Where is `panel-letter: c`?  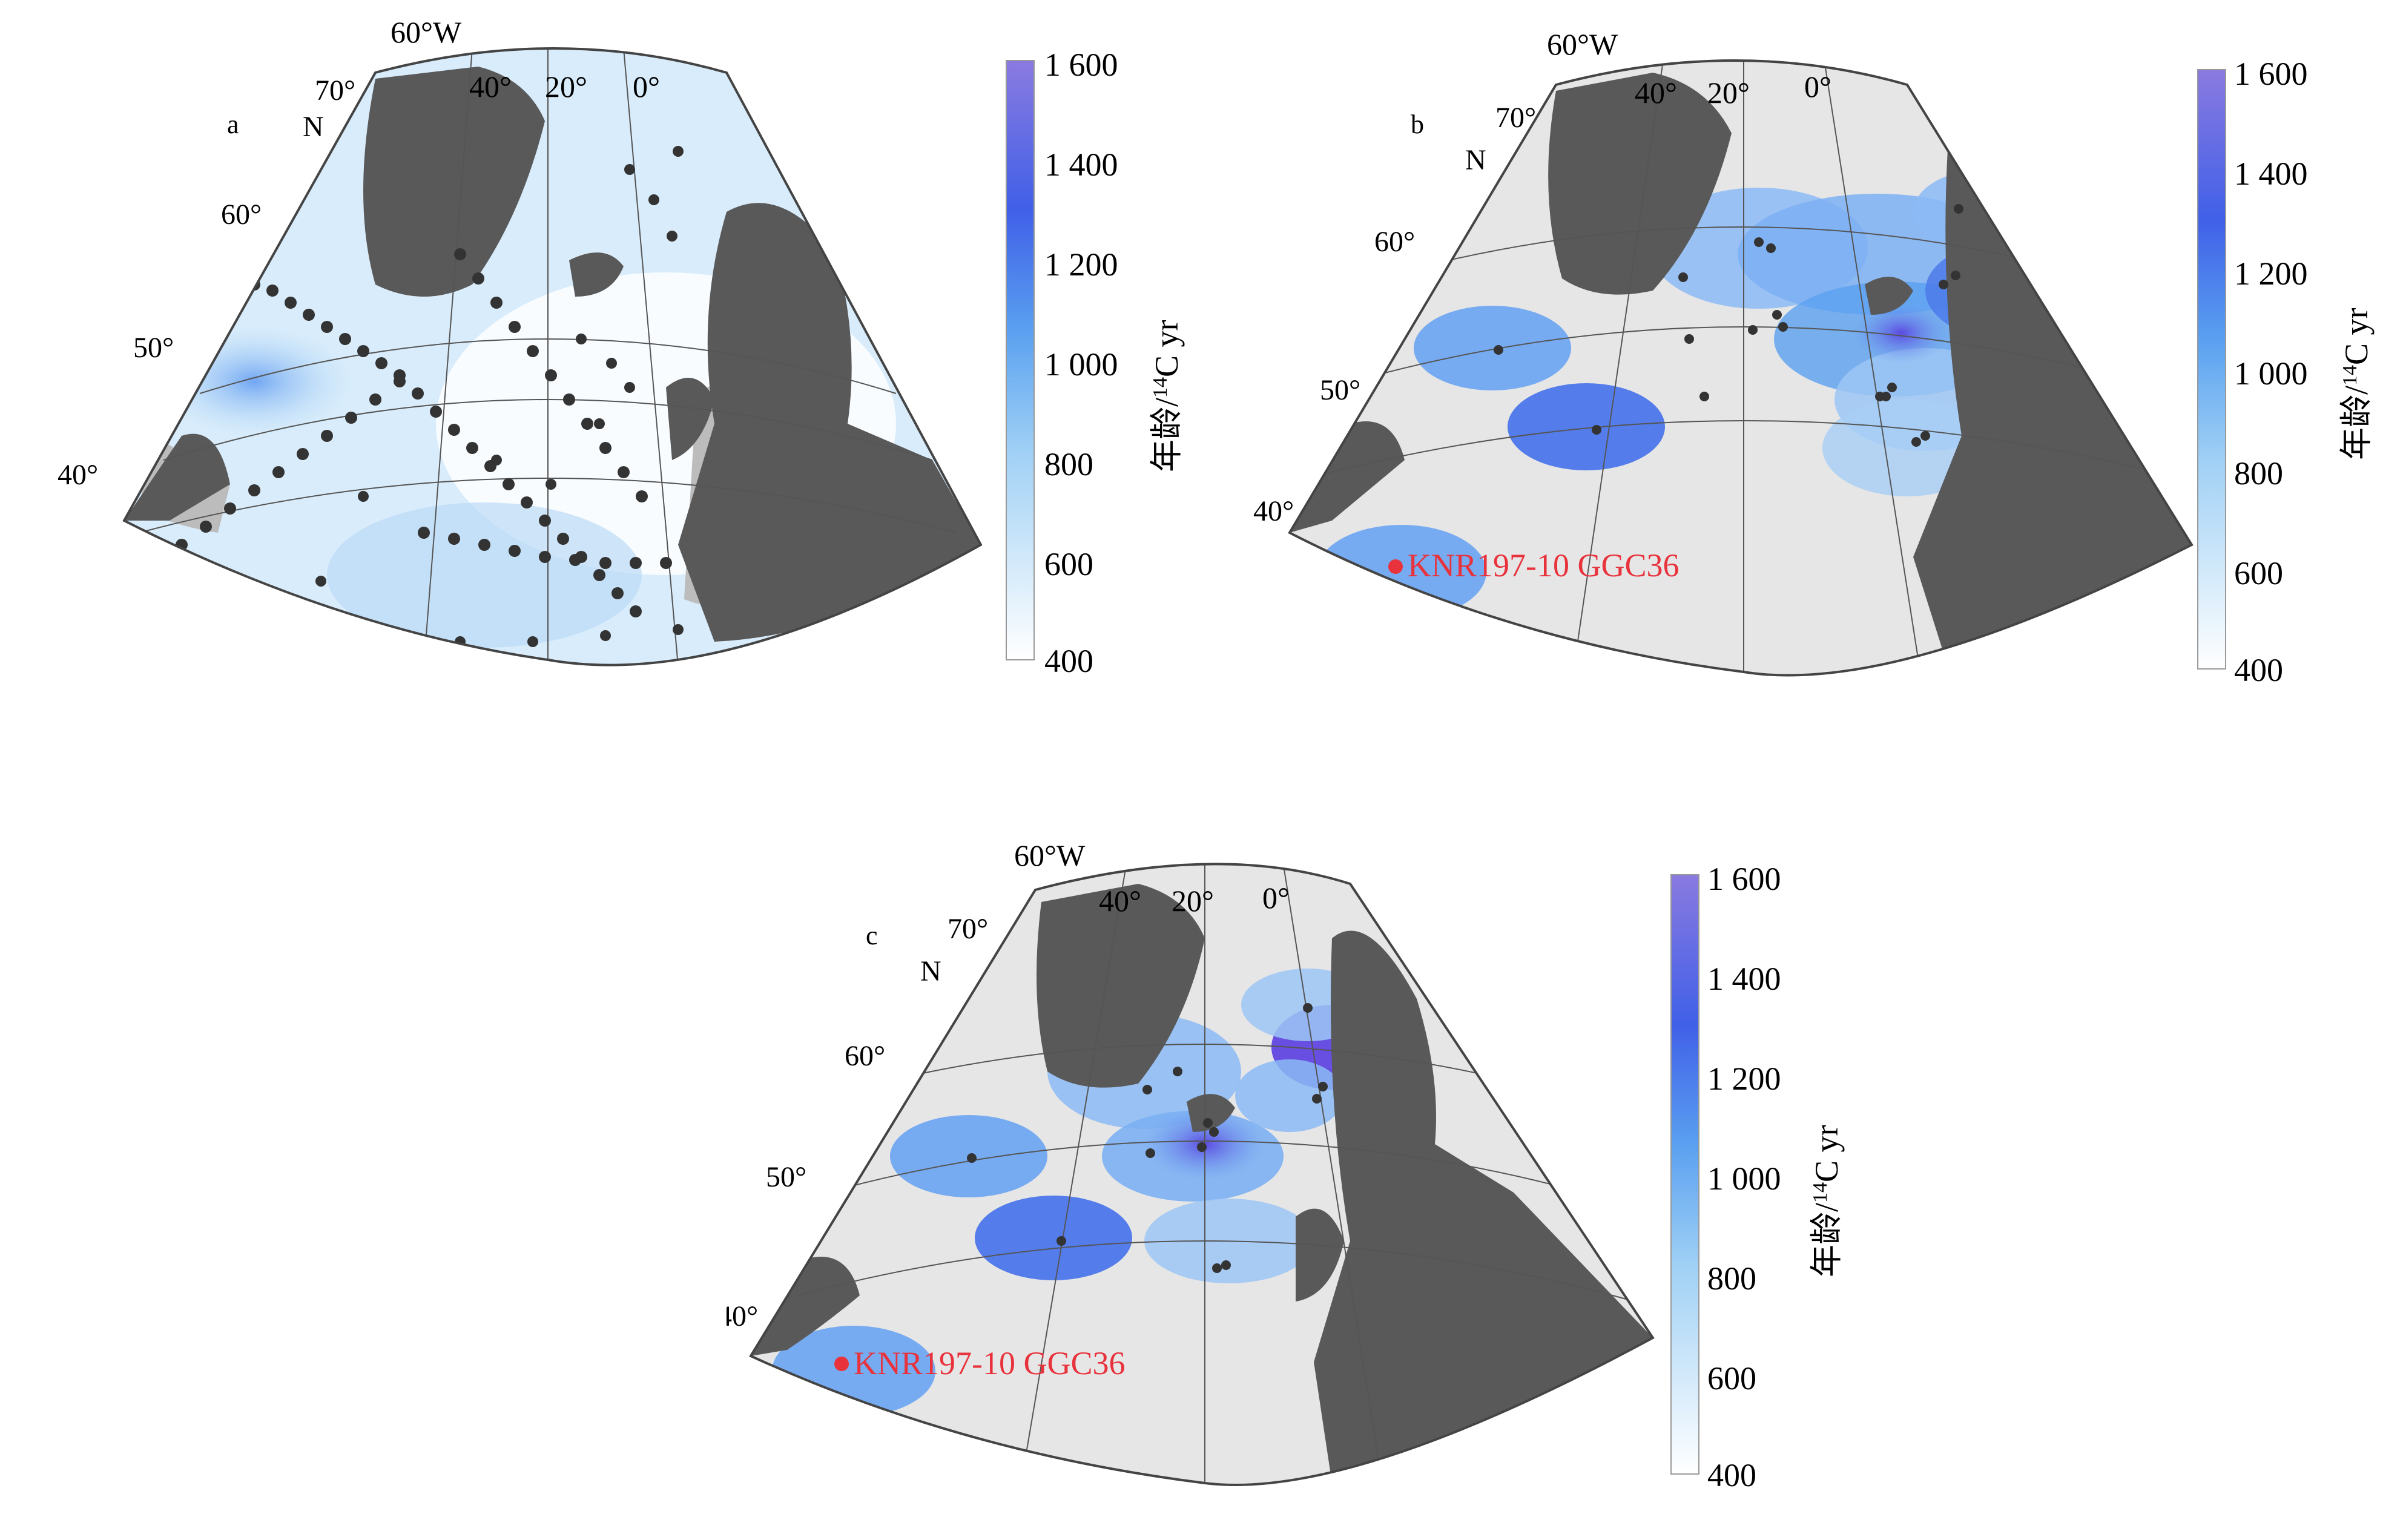
panel-letter: c is located at coordinates (872, 936).